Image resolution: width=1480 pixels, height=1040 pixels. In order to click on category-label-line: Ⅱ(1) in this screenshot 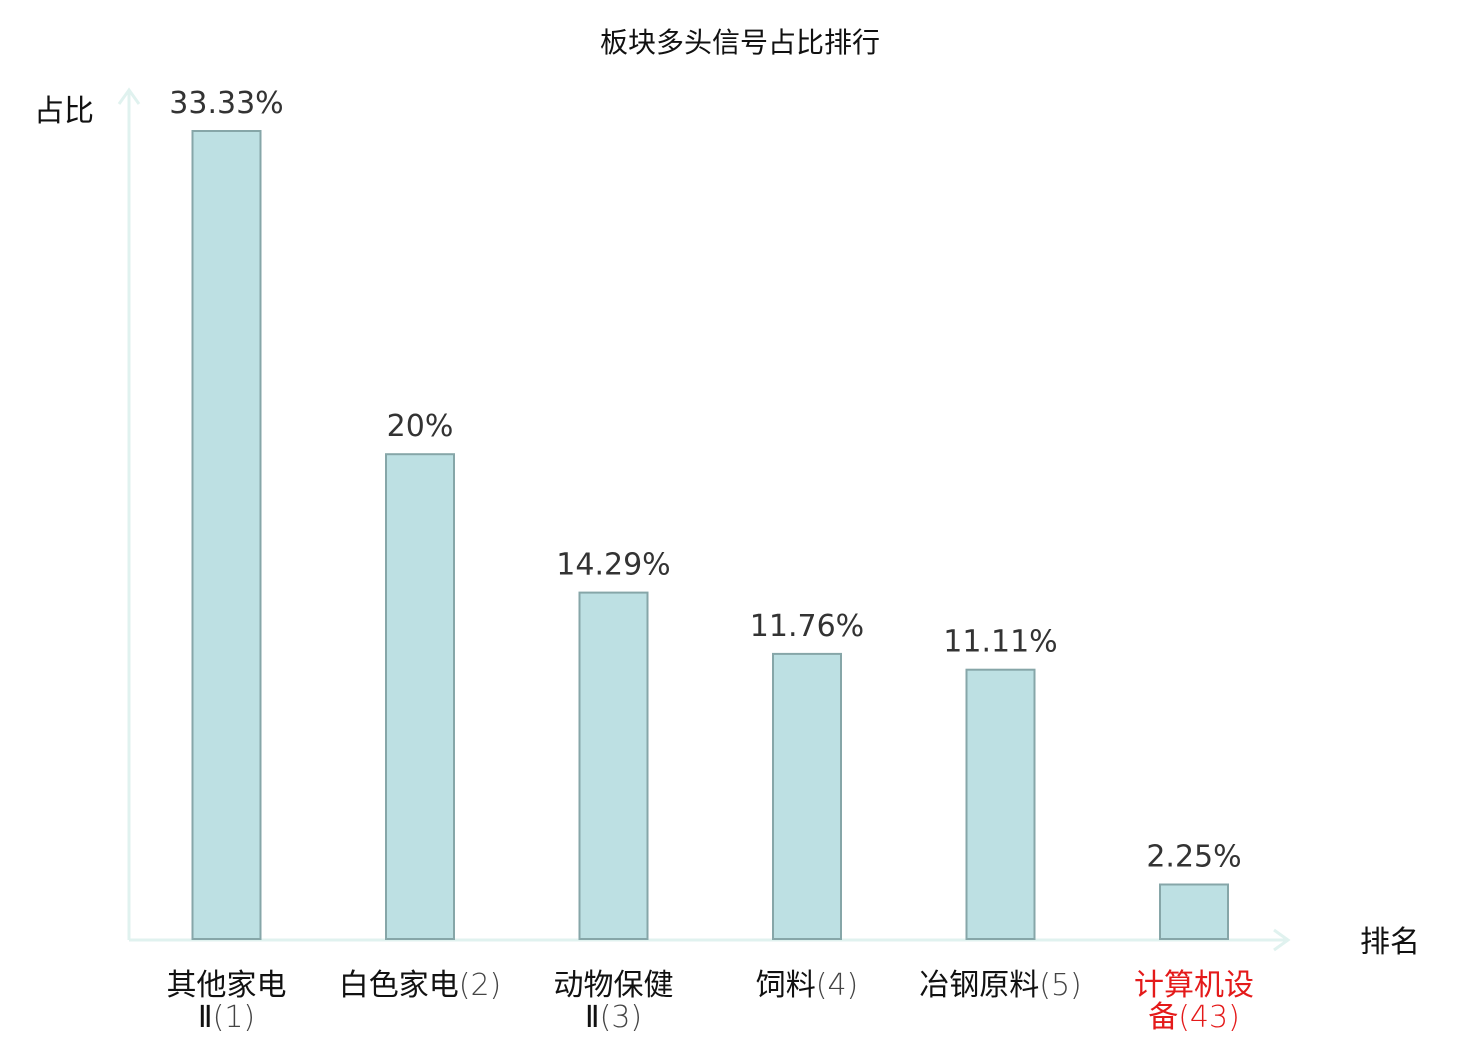, I will do `click(226, 1017)`.